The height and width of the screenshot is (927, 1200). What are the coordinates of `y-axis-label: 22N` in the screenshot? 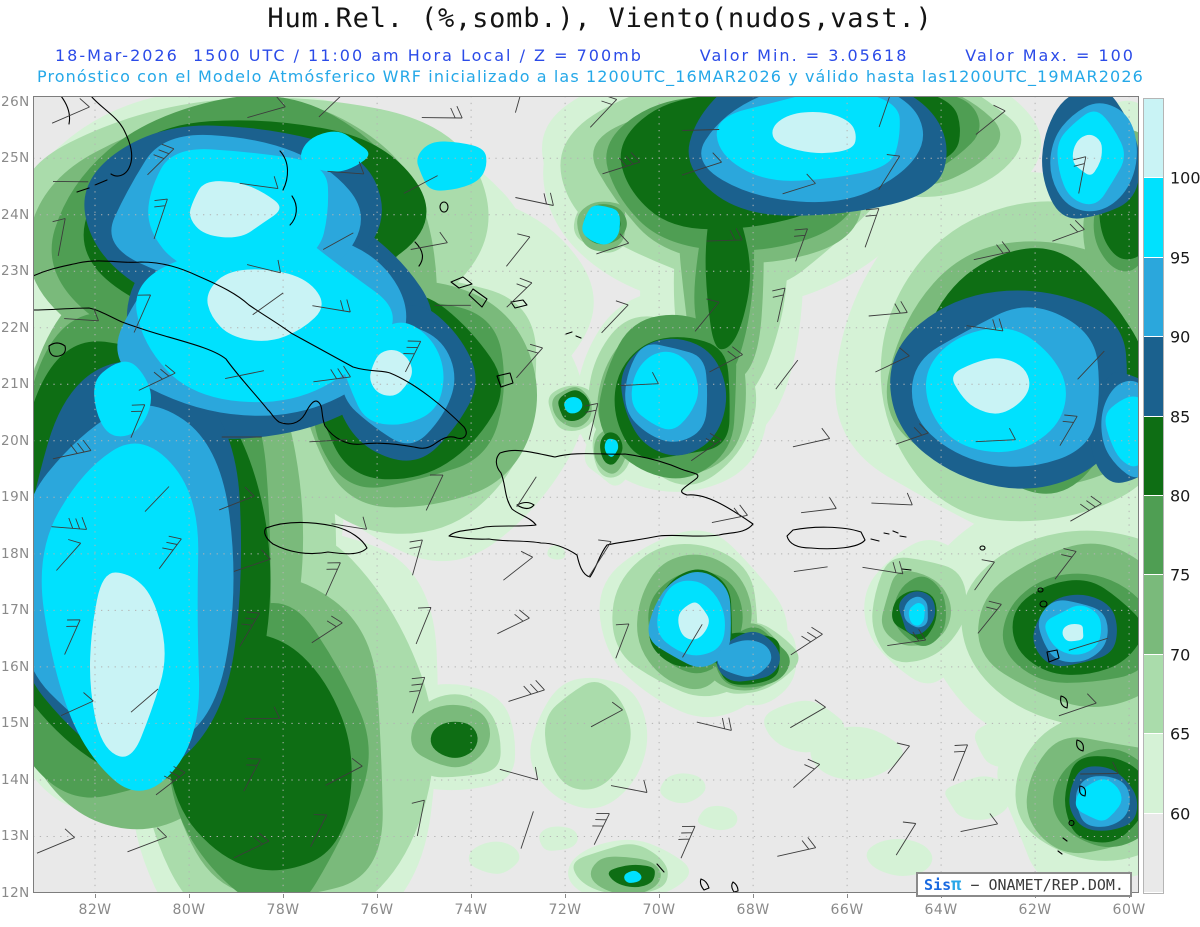 It's located at (15, 327).